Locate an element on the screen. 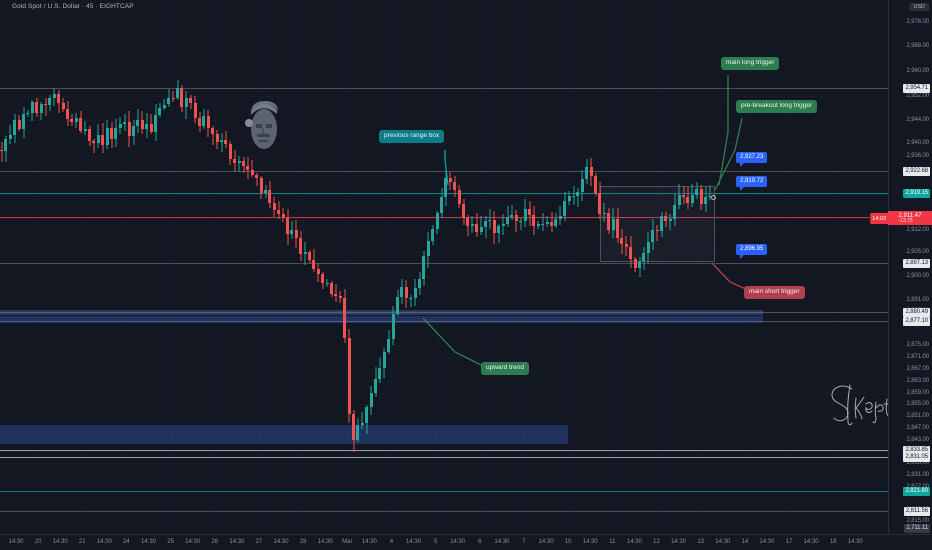  price-level-tag: 2,877.10 is located at coordinates (916, 321).